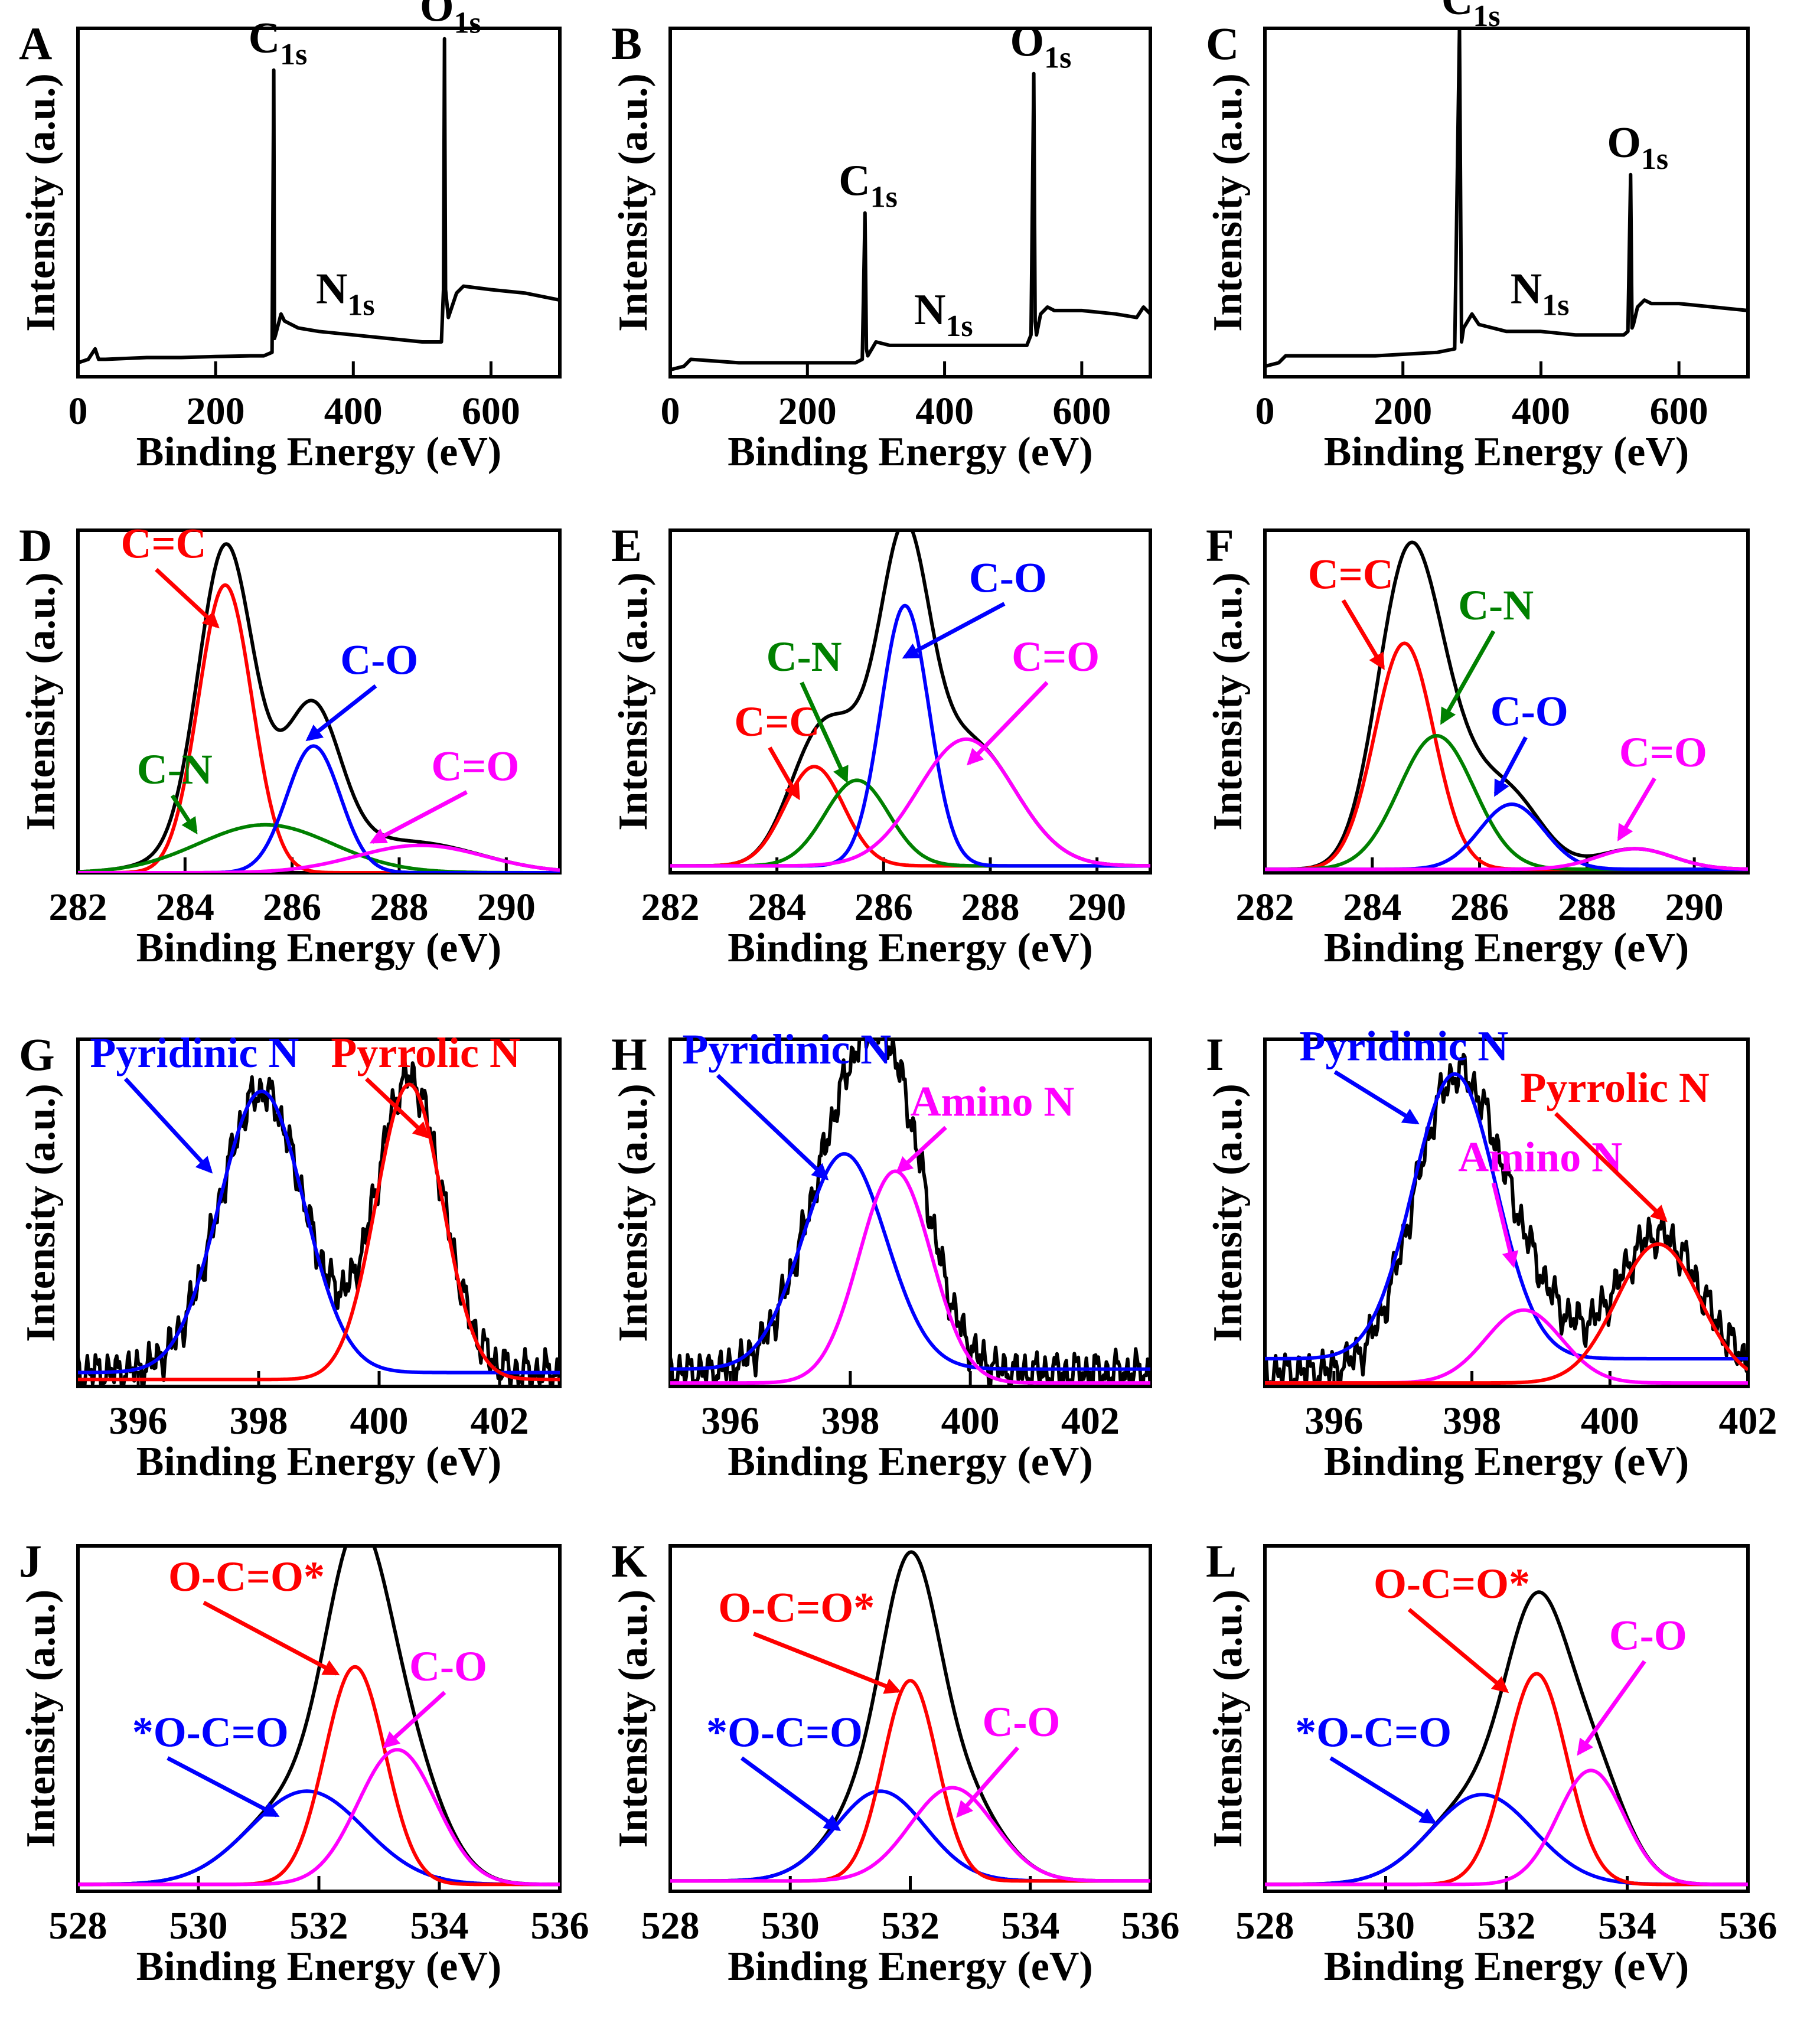  Describe the element at coordinates (475, 765) in the screenshot. I see `component-label: C=O` at that location.